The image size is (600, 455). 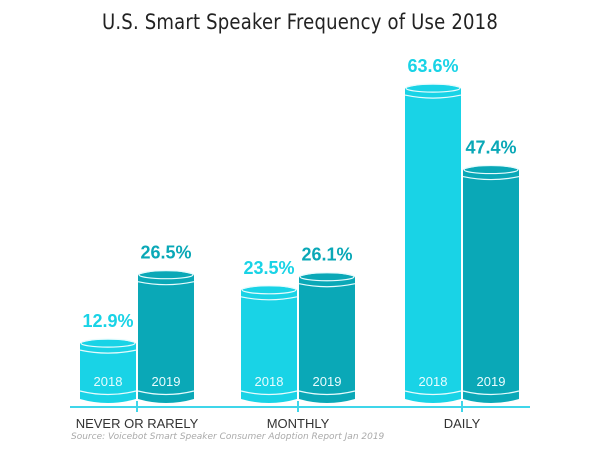 I want to click on data-label: 26.5%, so click(x=165, y=253).